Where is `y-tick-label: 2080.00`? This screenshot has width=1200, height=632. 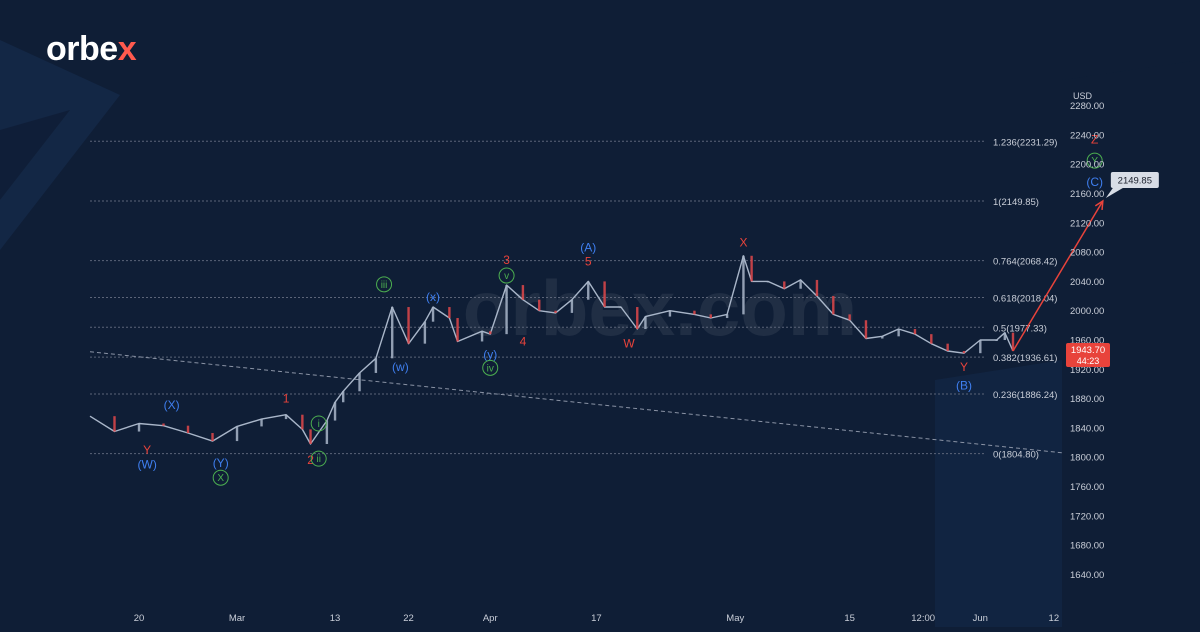
y-tick-label: 2080.00 is located at coordinates (1087, 253).